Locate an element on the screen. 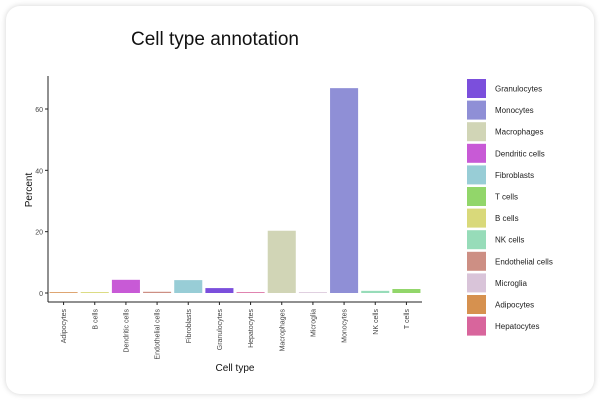 The height and width of the screenshot is (400, 600). legend-swatch-microglia is located at coordinates (476, 283).